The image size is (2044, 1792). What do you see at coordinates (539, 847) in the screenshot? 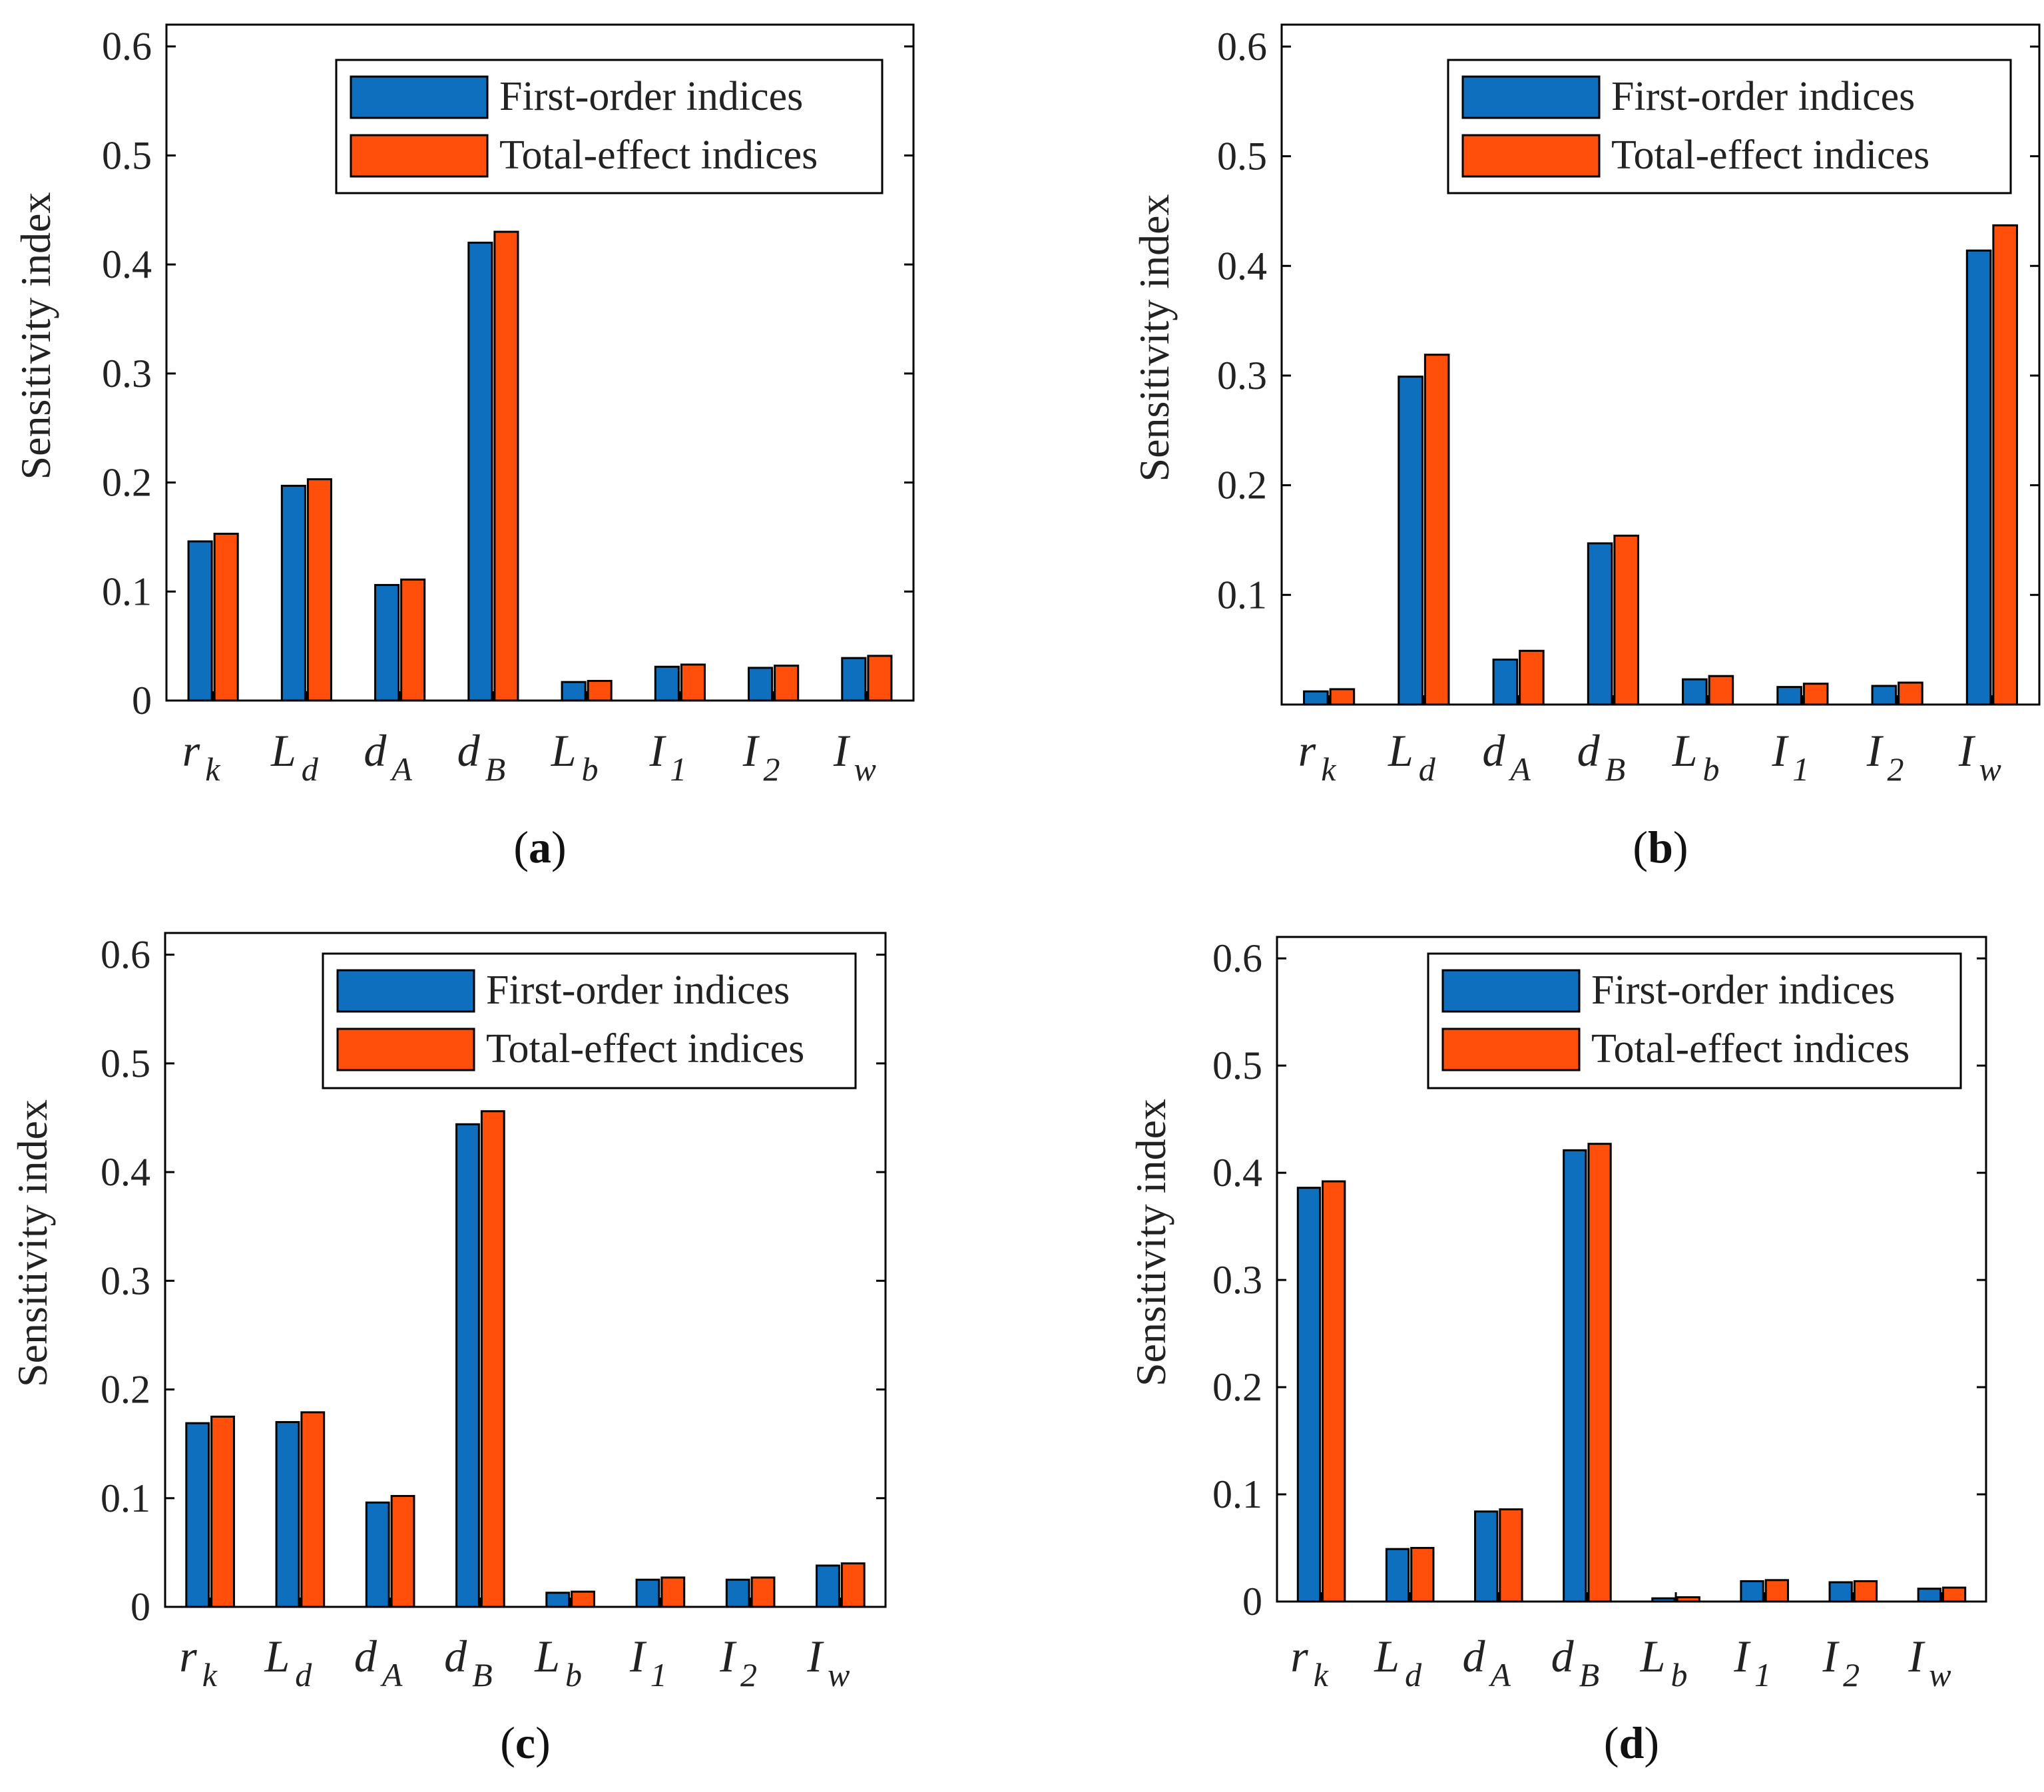
I see `panel-label: (a)` at bounding box center [539, 847].